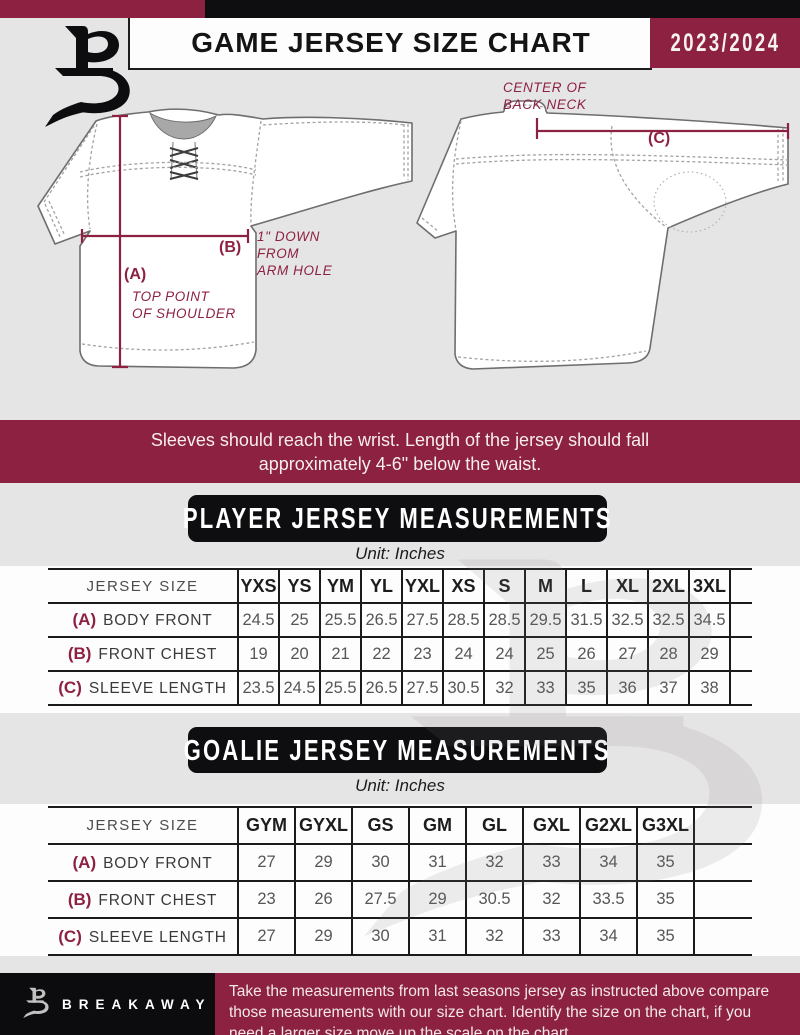  Describe the element at coordinates (400, 785) in the screenshot. I see `goalie-unit-label: Unit: Inches` at that location.